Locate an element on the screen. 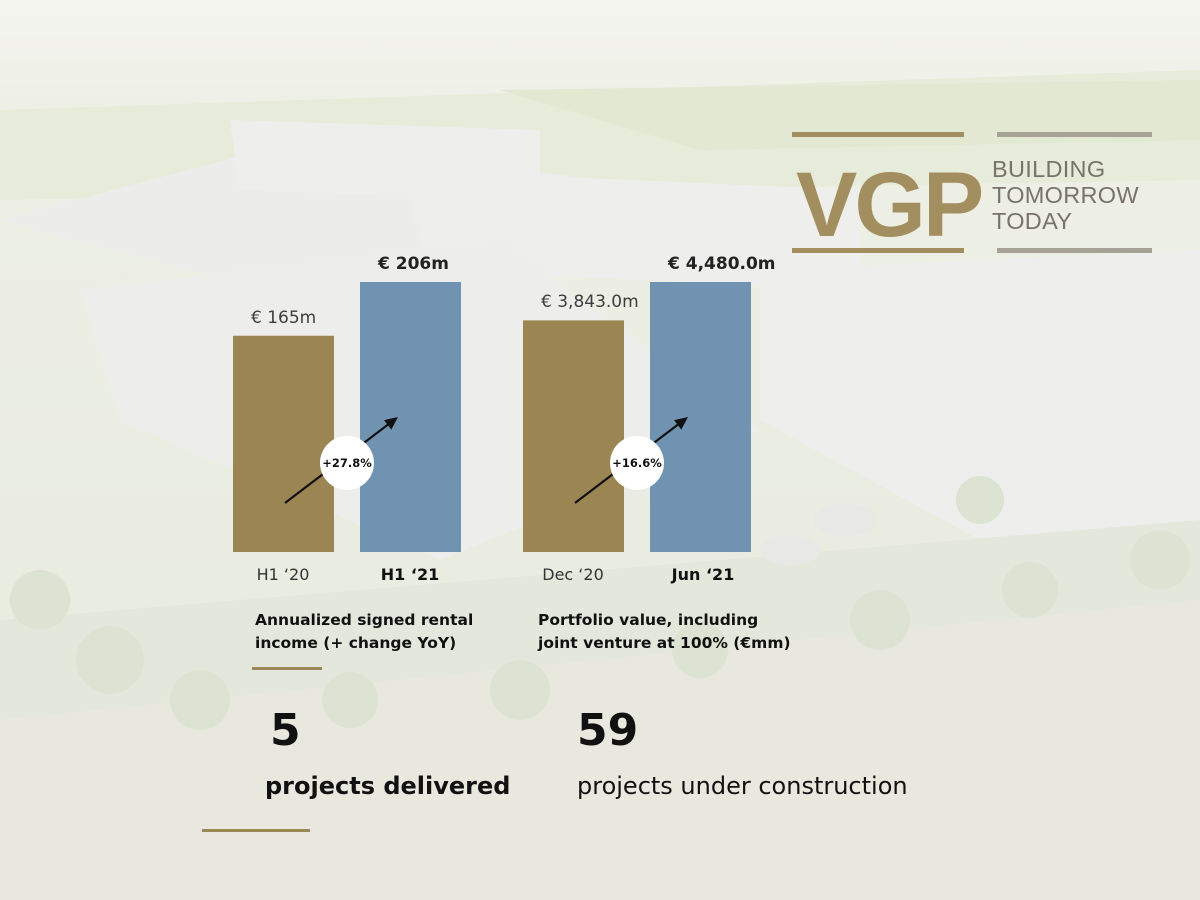 This screenshot has width=1200, height=900. change-label: +27.8% is located at coordinates (347, 463).